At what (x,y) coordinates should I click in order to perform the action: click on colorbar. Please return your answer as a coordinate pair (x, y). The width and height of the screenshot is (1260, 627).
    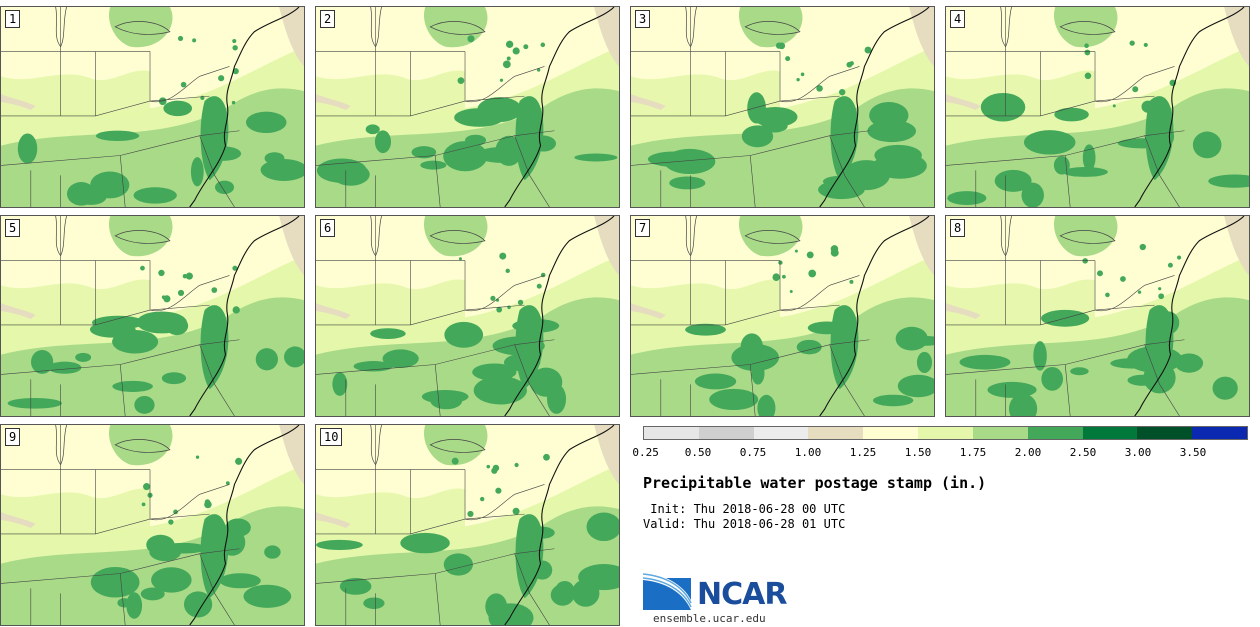
    Looking at the image, I should click on (945, 433).